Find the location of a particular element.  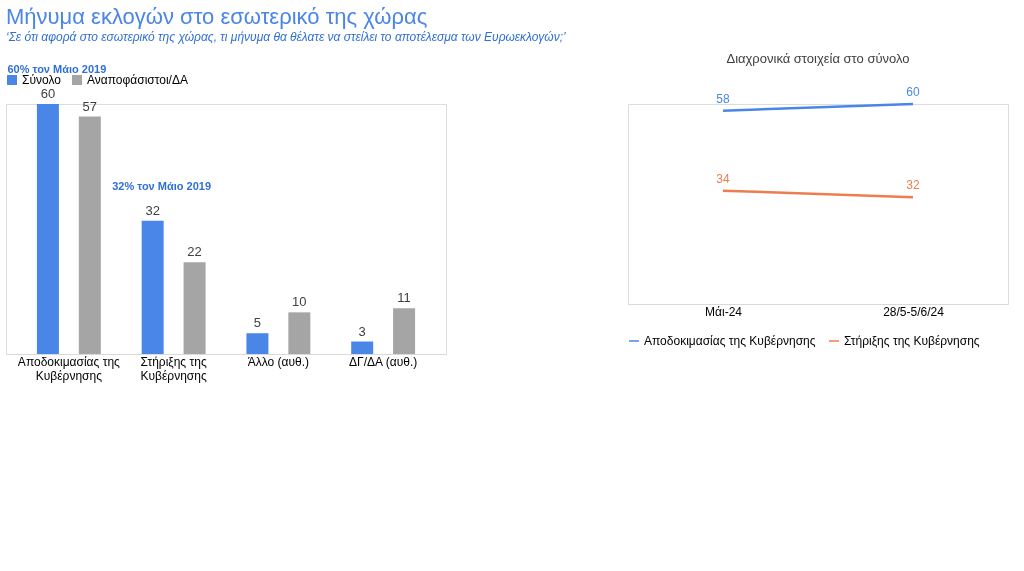

chart-title: Διαχρονικά στοιχεία στο σύνολο is located at coordinates (818, 58).